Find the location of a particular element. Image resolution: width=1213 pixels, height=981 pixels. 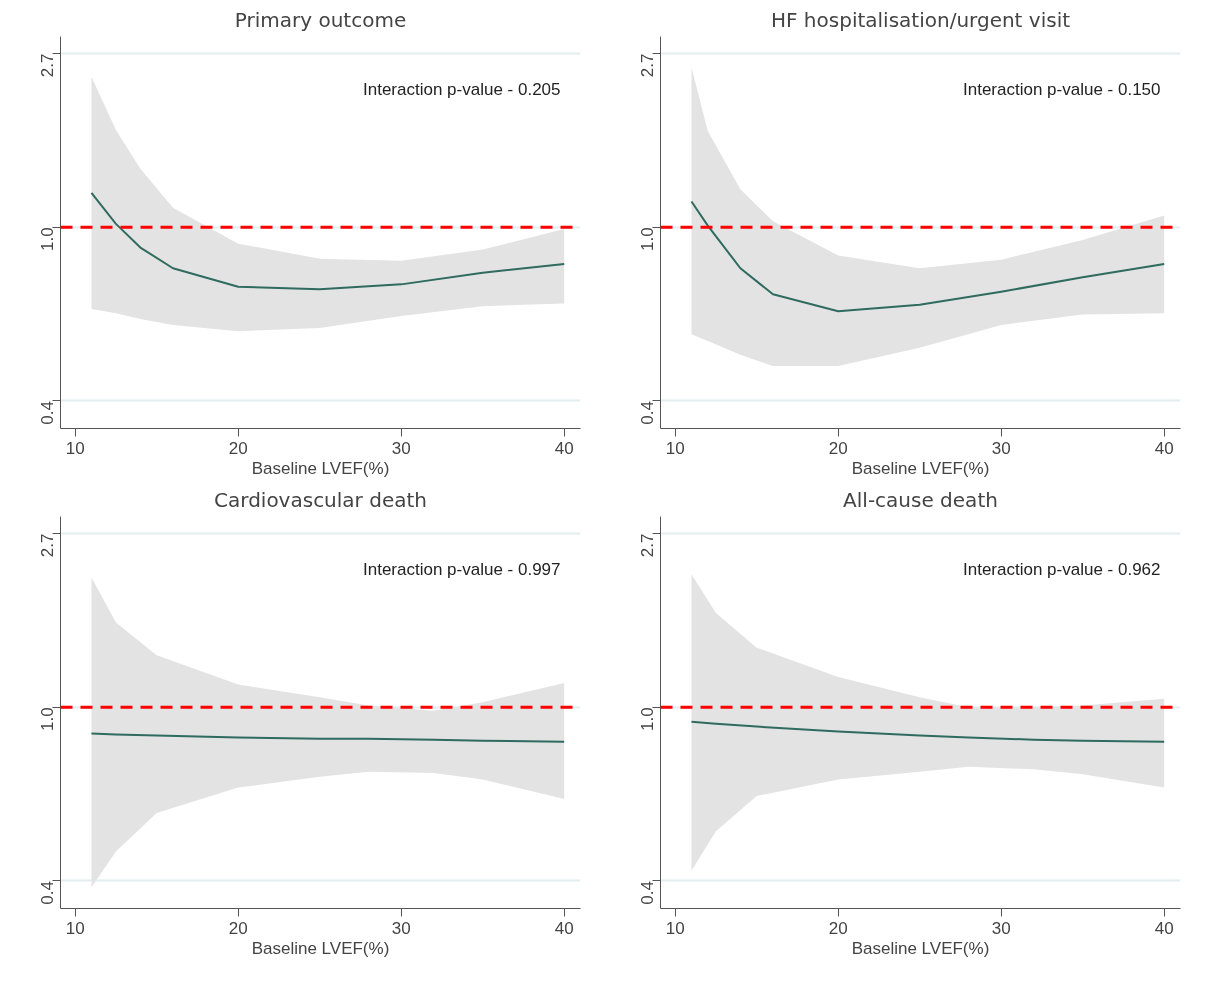

chart-title: Primary outcome is located at coordinates (320, 19).